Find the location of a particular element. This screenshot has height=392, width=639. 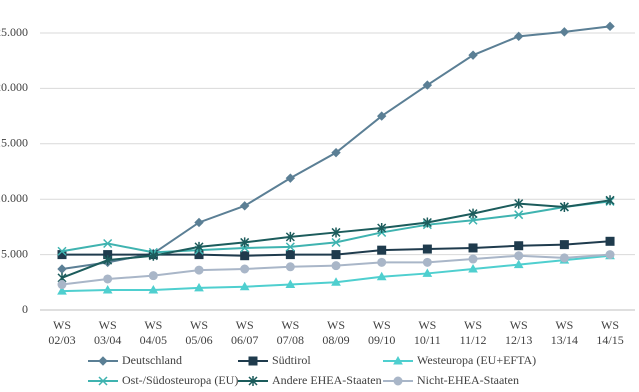

x-tick-label: WS 12/13 is located at coordinates (519, 332).